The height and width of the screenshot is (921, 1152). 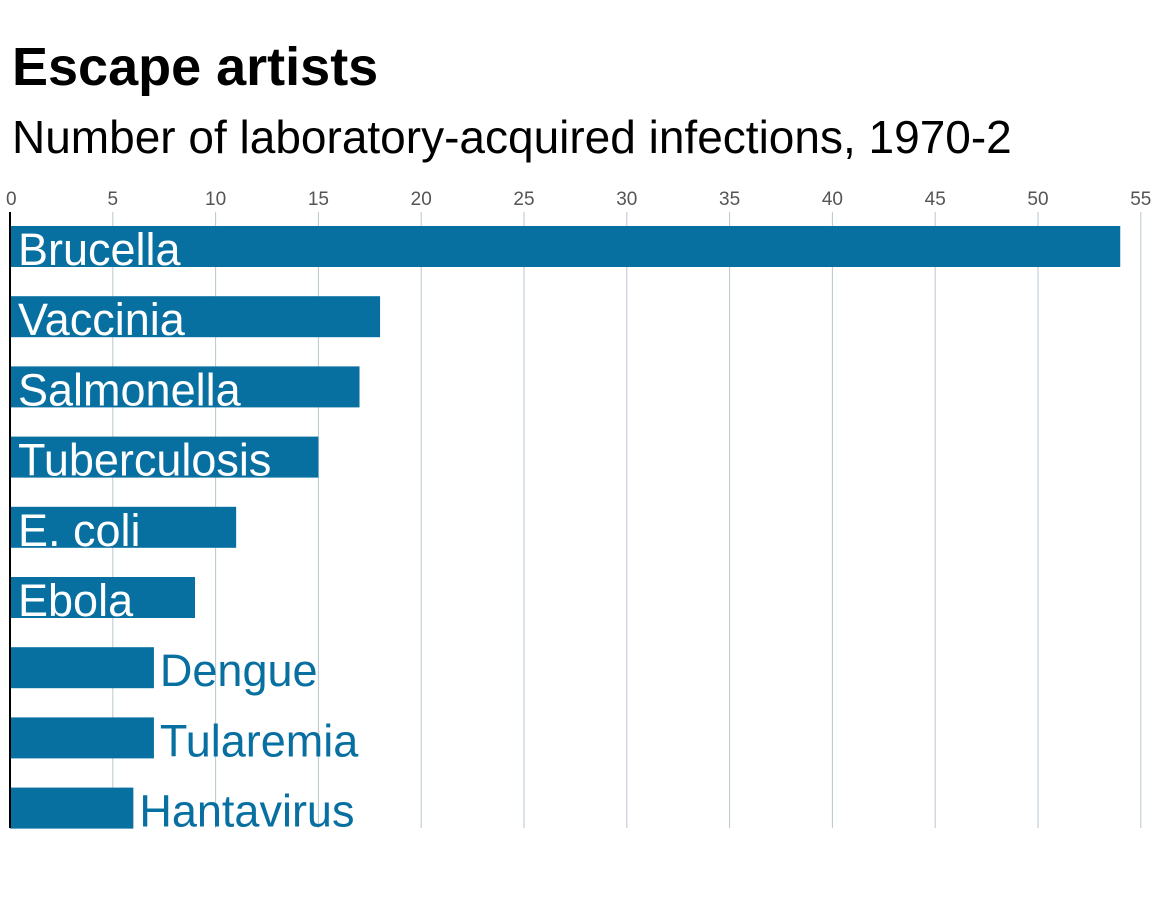 What do you see at coordinates (113, 199) in the screenshot?
I see `x-tick-label: 5` at bounding box center [113, 199].